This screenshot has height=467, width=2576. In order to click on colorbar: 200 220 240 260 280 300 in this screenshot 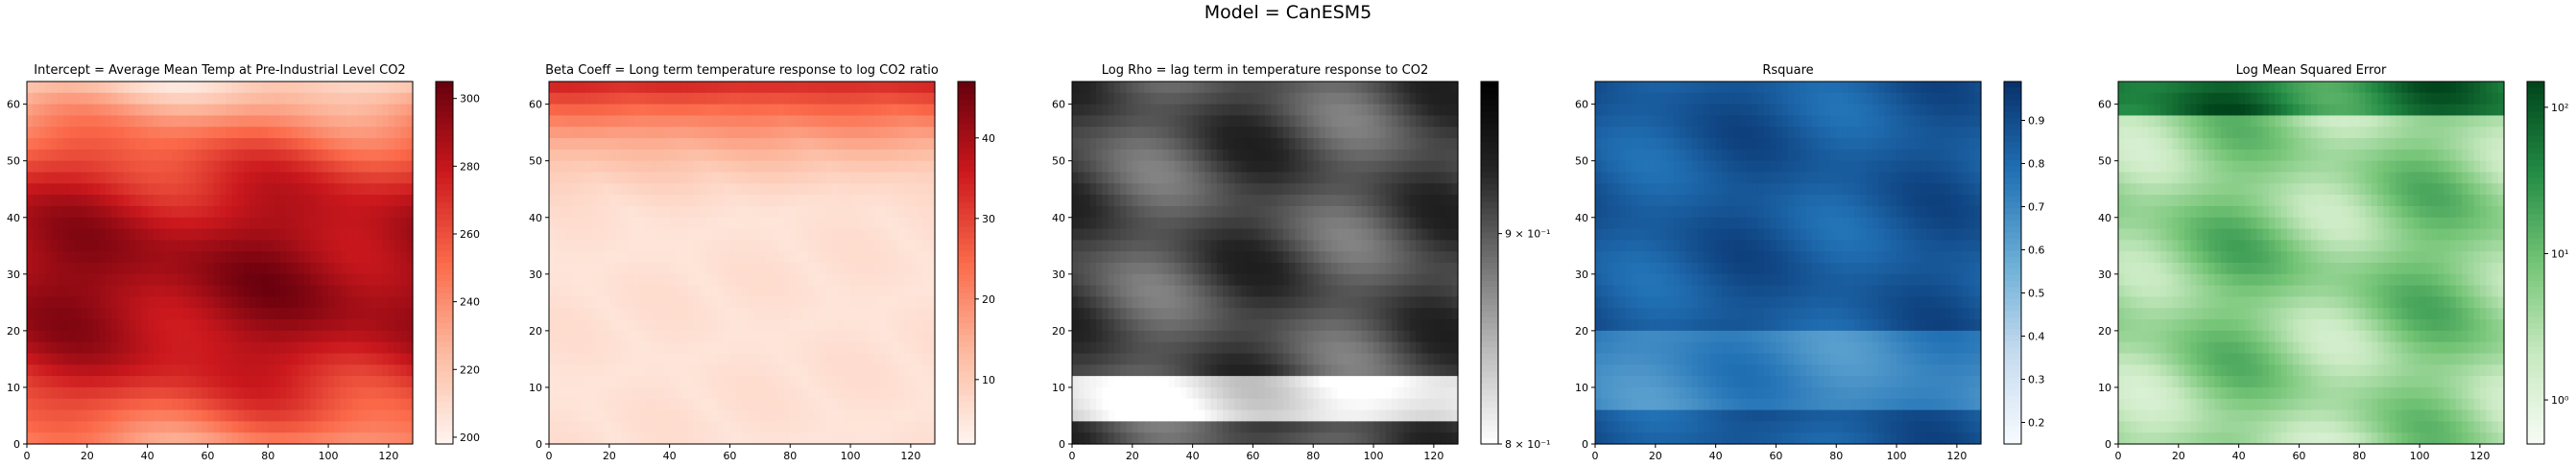, I will do `click(457, 263)`.